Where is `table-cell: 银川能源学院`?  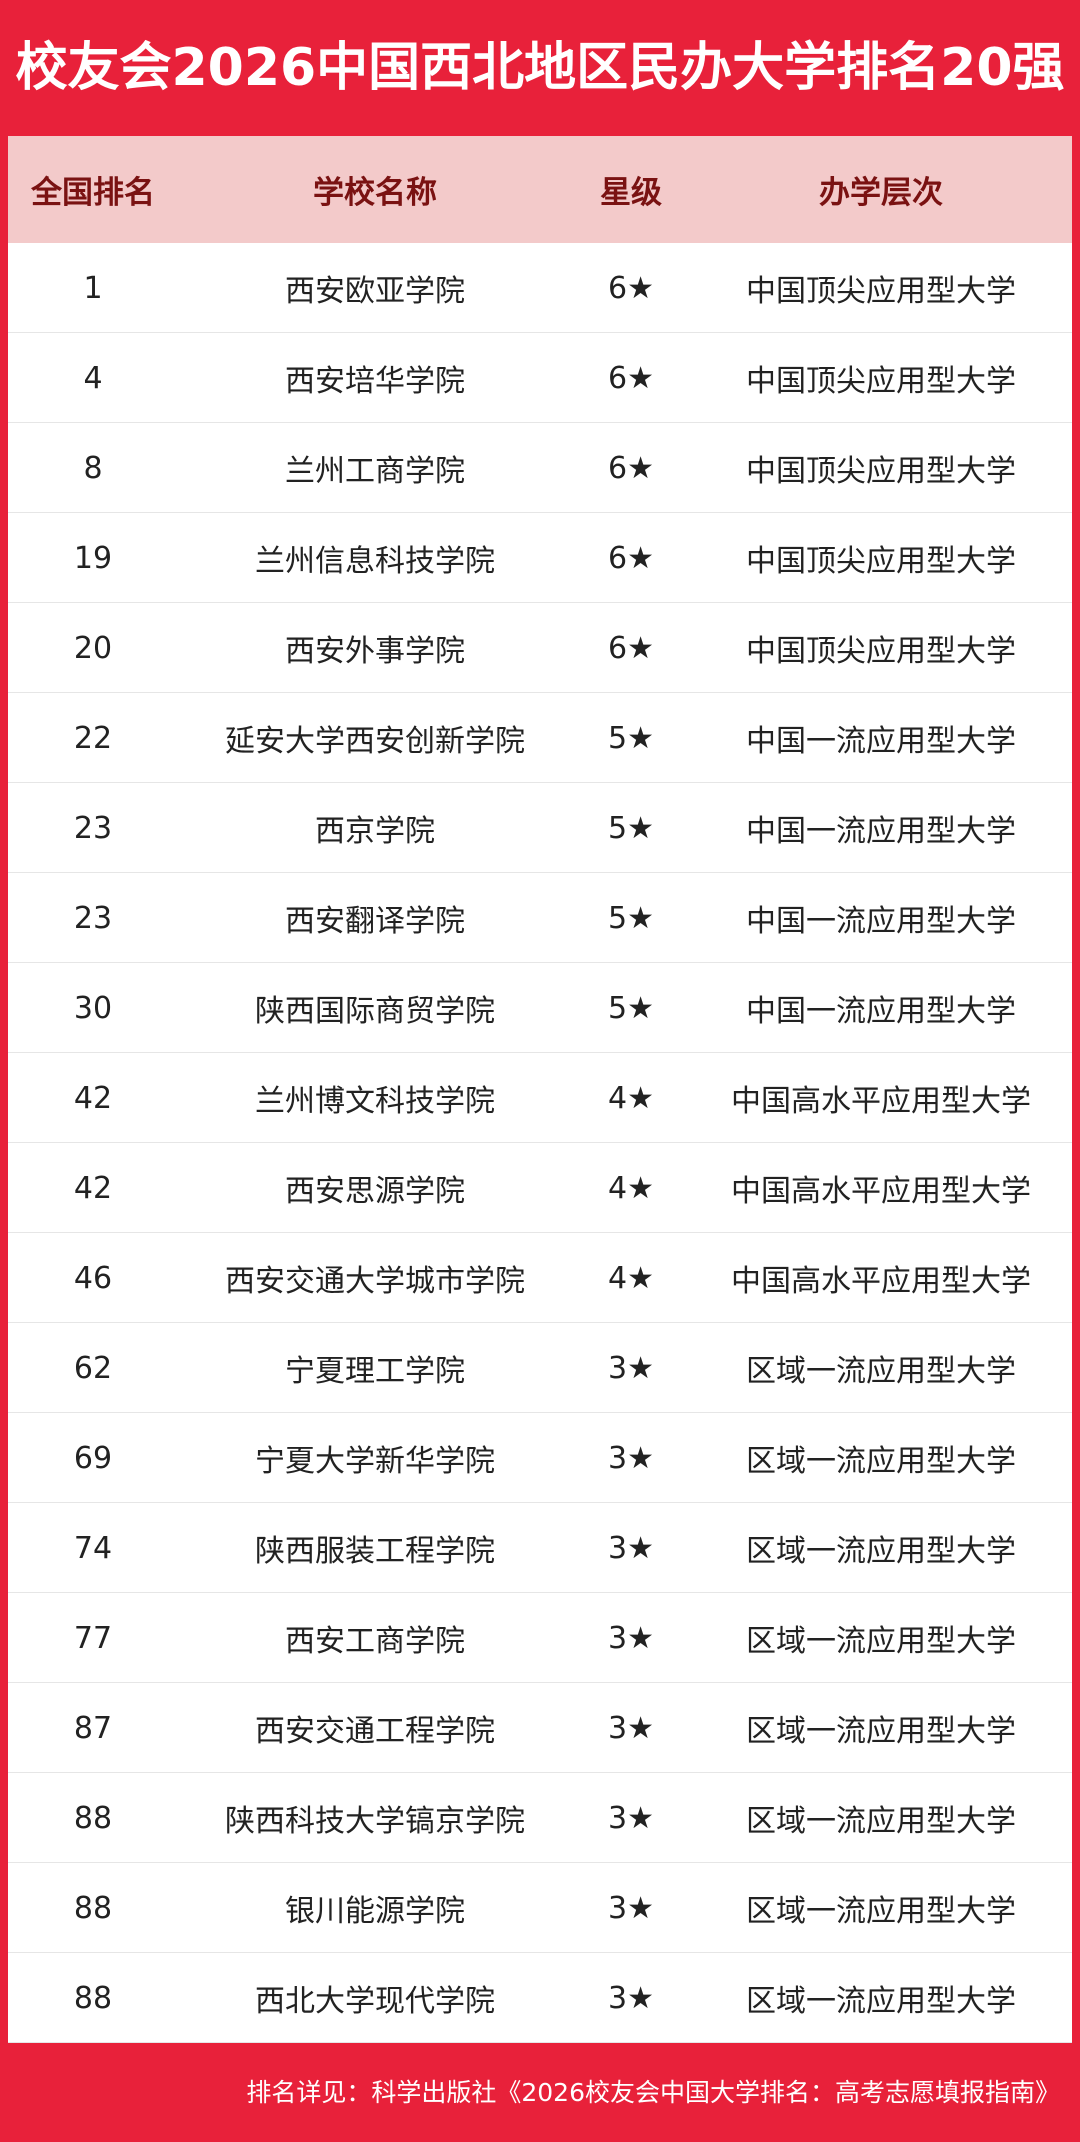 table-cell: 银川能源学院 is located at coordinates (375, 1911).